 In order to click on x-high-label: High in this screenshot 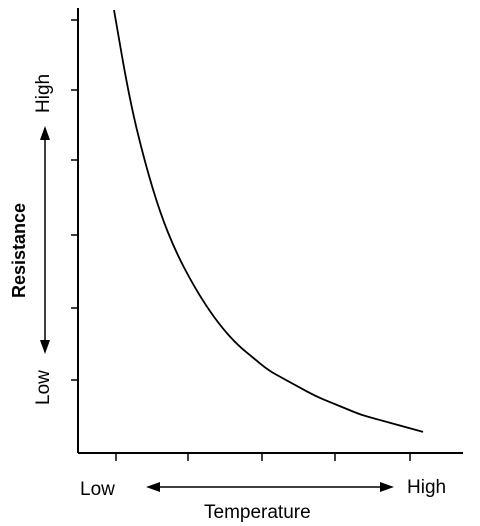, I will do `click(426, 487)`.